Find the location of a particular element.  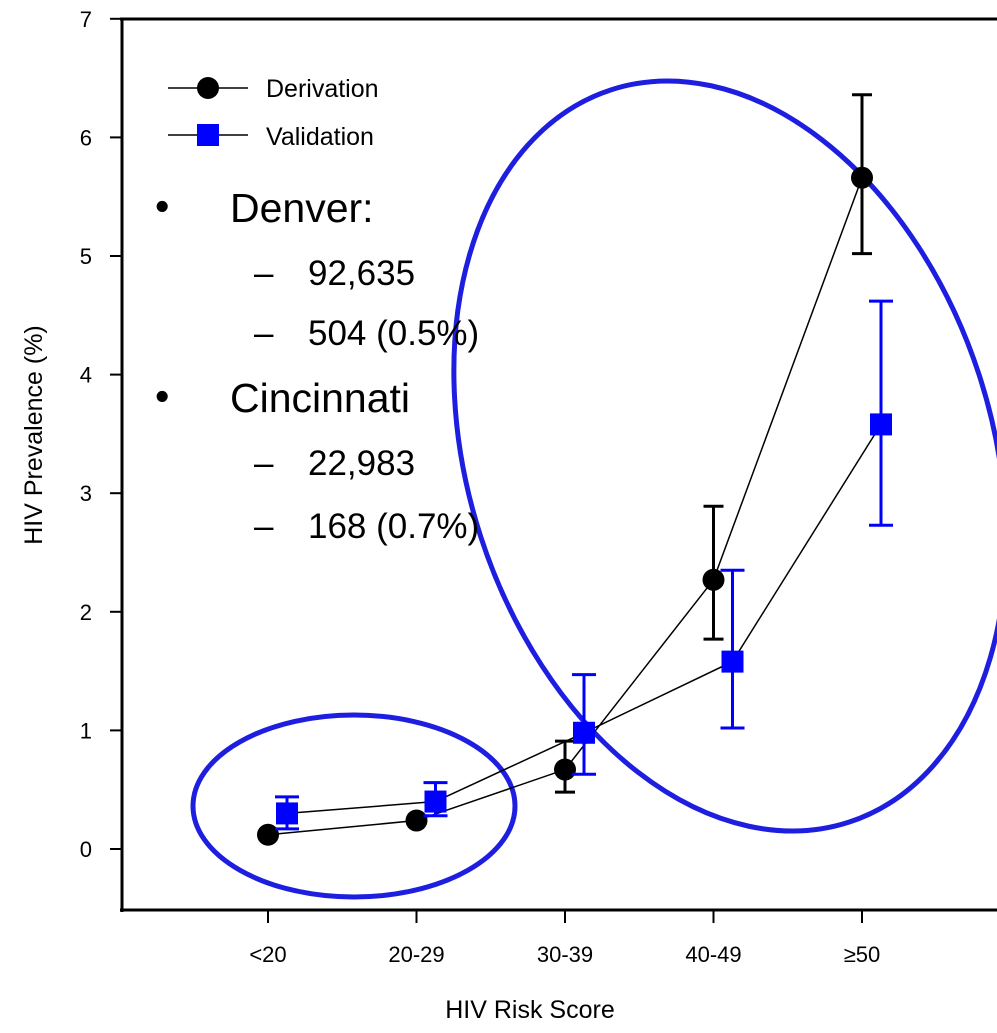

y-tick-label: 3 is located at coordinates (86, 493).